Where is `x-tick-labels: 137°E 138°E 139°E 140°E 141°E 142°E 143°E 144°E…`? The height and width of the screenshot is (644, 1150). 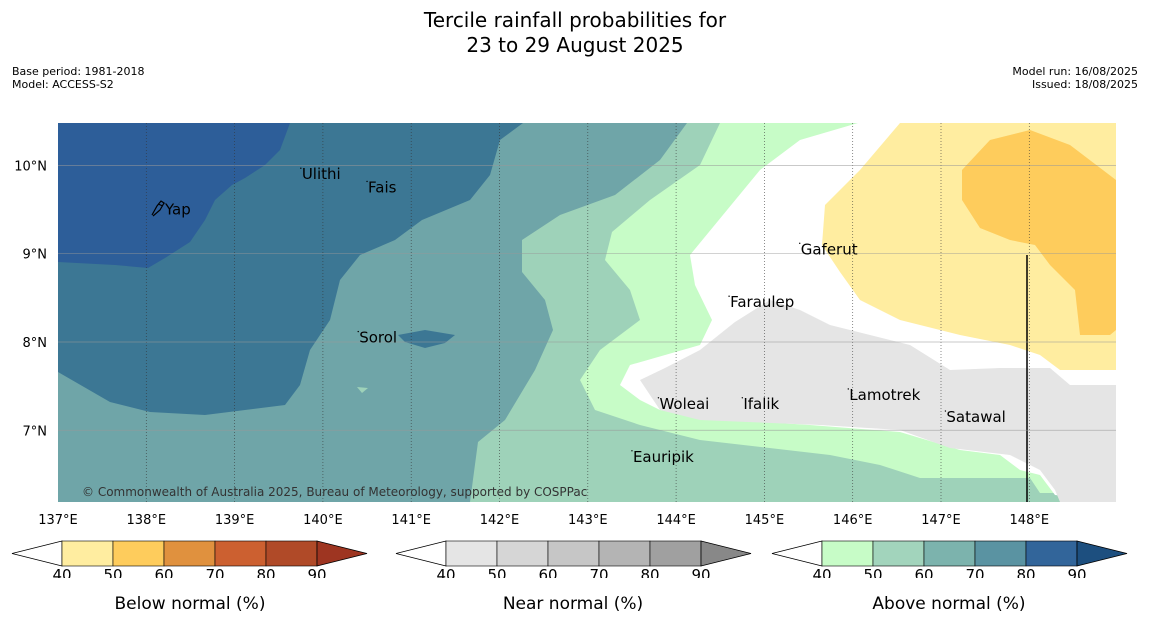
x-tick-labels: 137°E 138°E 139°E 140°E 141°E 142°E 143°E 144°E… is located at coordinates (543, 520).